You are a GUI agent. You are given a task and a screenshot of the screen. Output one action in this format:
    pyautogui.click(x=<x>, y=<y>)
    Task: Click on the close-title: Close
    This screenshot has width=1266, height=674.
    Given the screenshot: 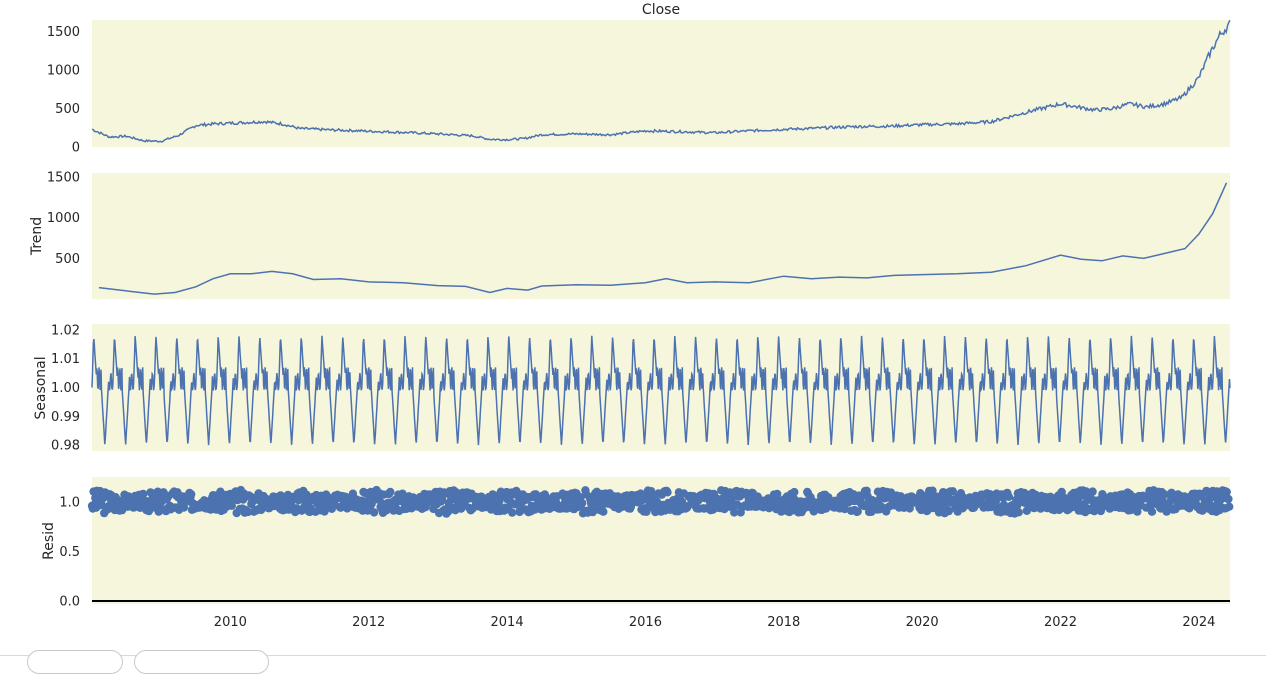 What is the action you would take?
    pyautogui.click(x=661, y=10)
    